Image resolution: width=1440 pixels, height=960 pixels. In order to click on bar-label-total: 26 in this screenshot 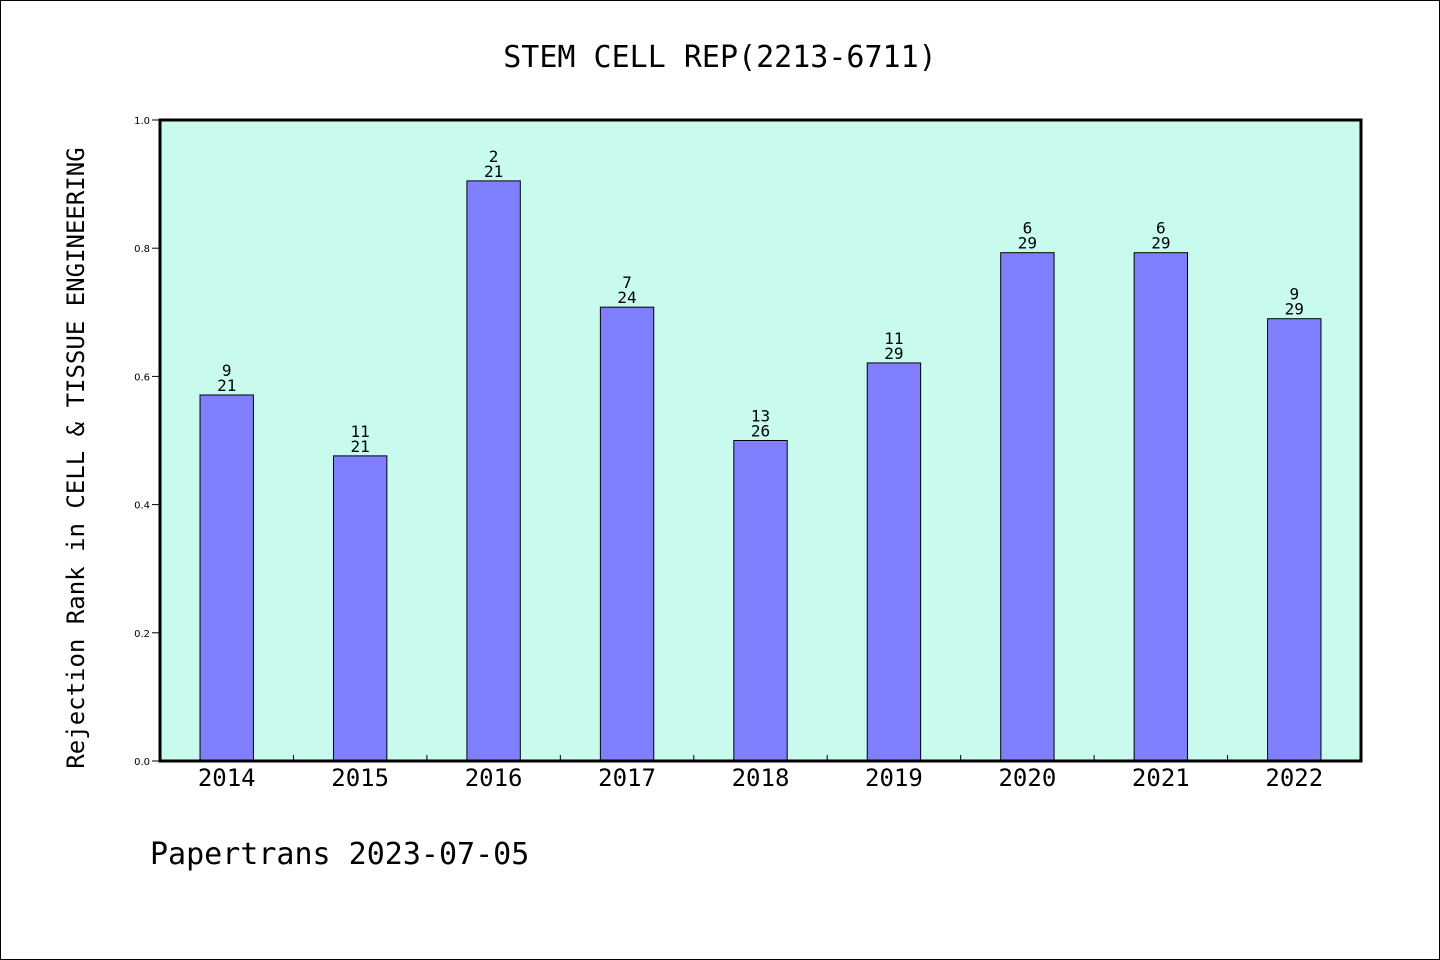, I will do `click(760, 431)`.